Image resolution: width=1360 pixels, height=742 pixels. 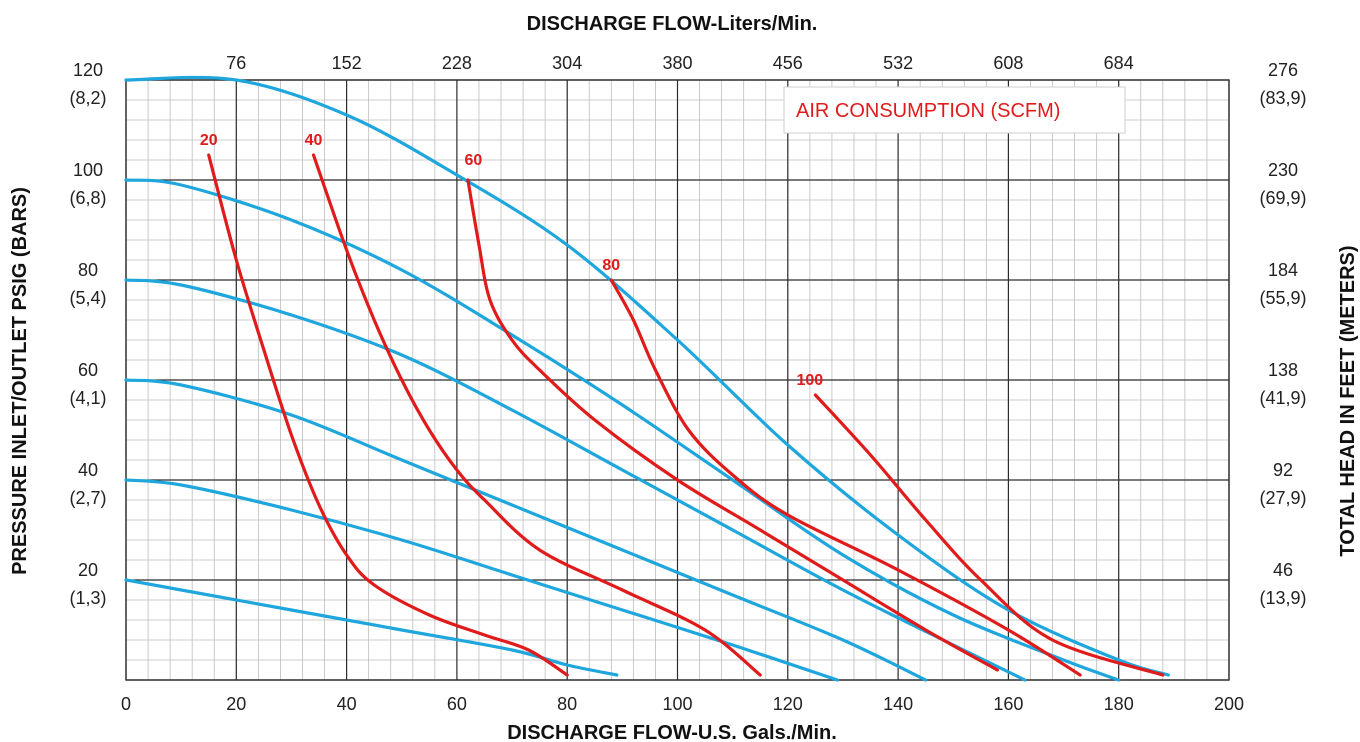 I want to click on y2-tick-m: (55,9), so click(x=1282, y=298).